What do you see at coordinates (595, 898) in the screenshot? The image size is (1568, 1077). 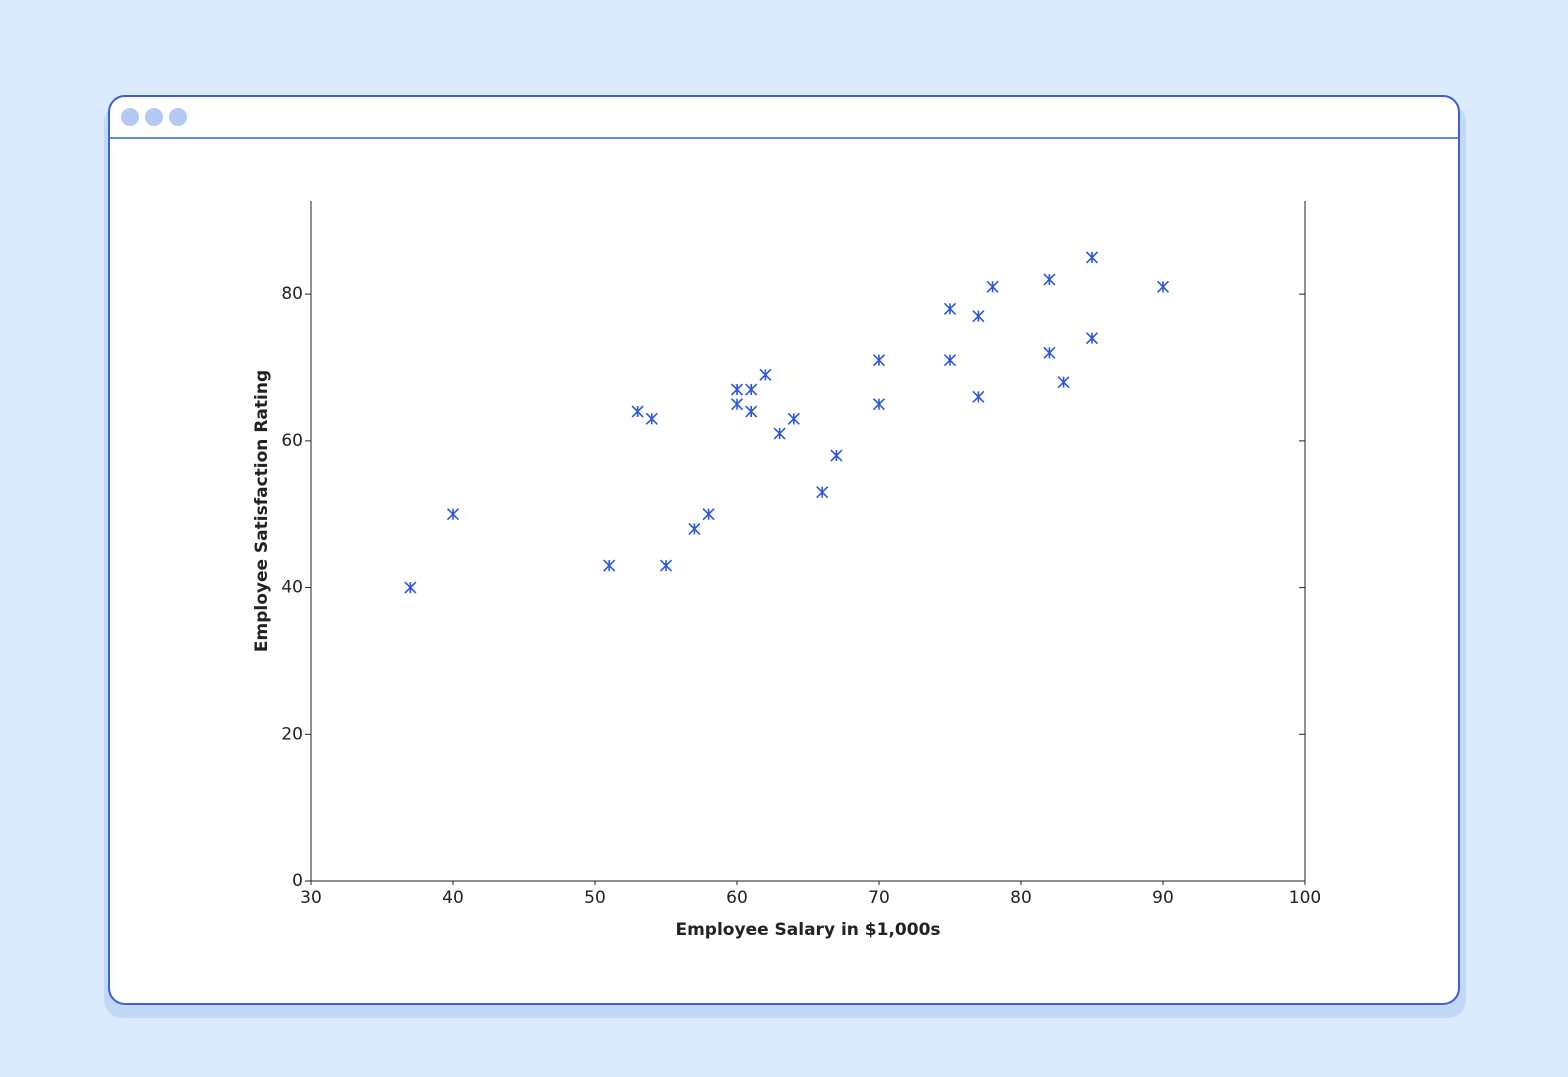 I see `x-tick-label: 50` at bounding box center [595, 898].